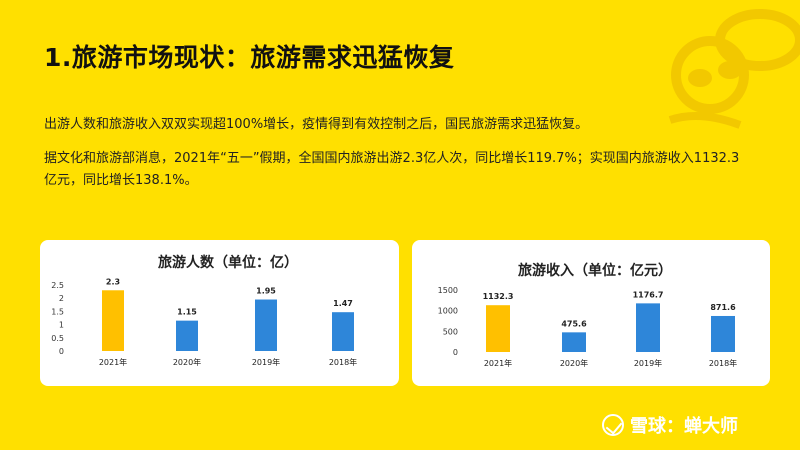 This screenshot has width=800, height=450. What do you see at coordinates (734, 69) in the screenshot?
I see `bee-decoration-icon` at bounding box center [734, 69].